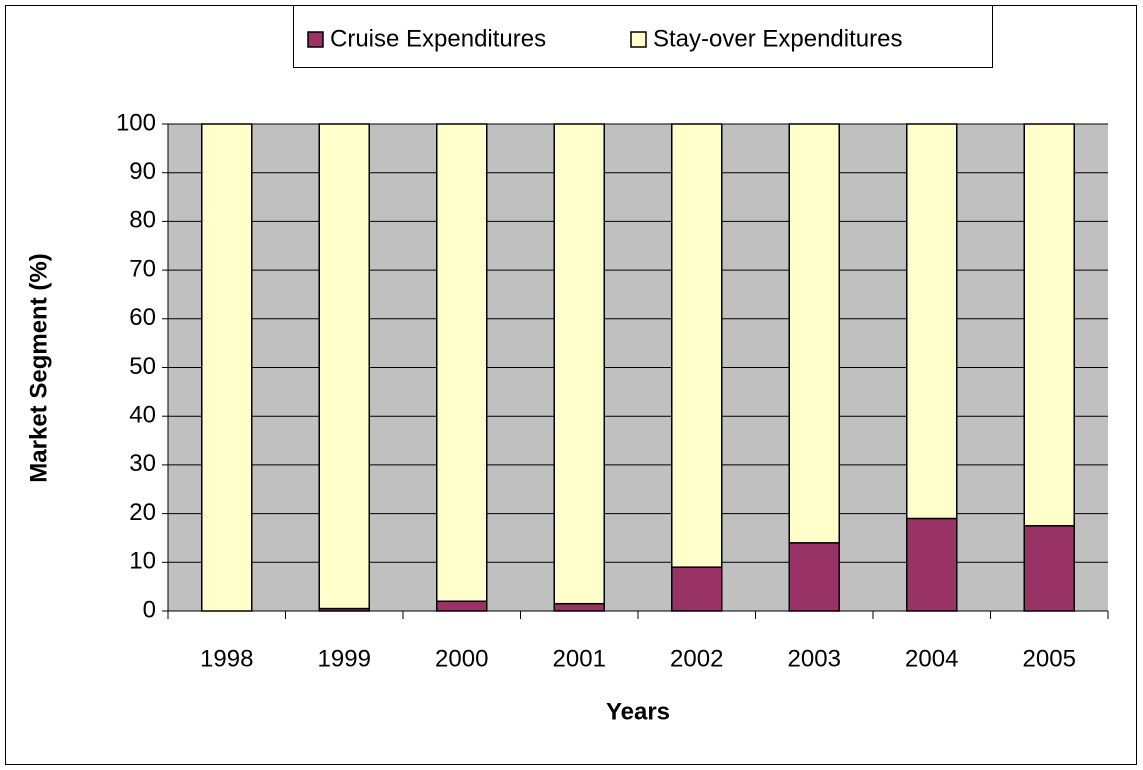  What do you see at coordinates (142, 317) in the screenshot?
I see `y-tick-label: 60` at bounding box center [142, 317].